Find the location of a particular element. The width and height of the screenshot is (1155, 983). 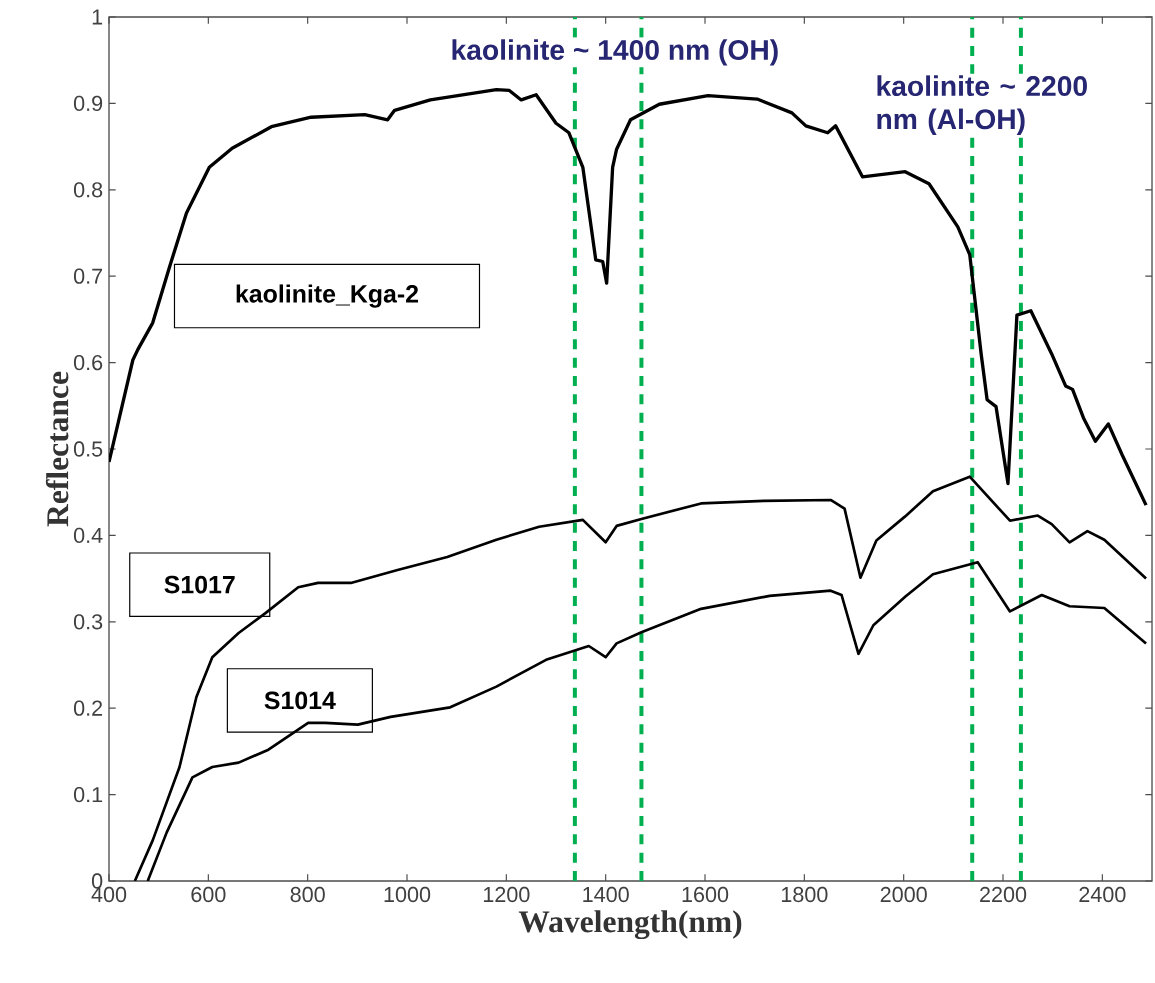

series-label: S1014 is located at coordinates (300, 700).